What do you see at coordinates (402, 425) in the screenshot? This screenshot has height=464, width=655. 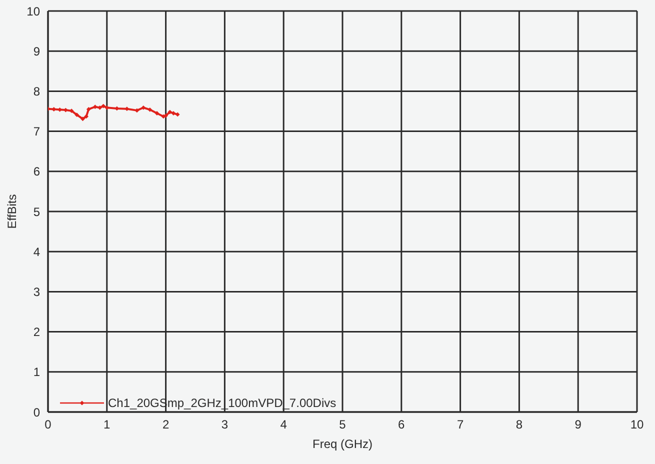 I see `x-tick-label: 6` at bounding box center [402, 425].